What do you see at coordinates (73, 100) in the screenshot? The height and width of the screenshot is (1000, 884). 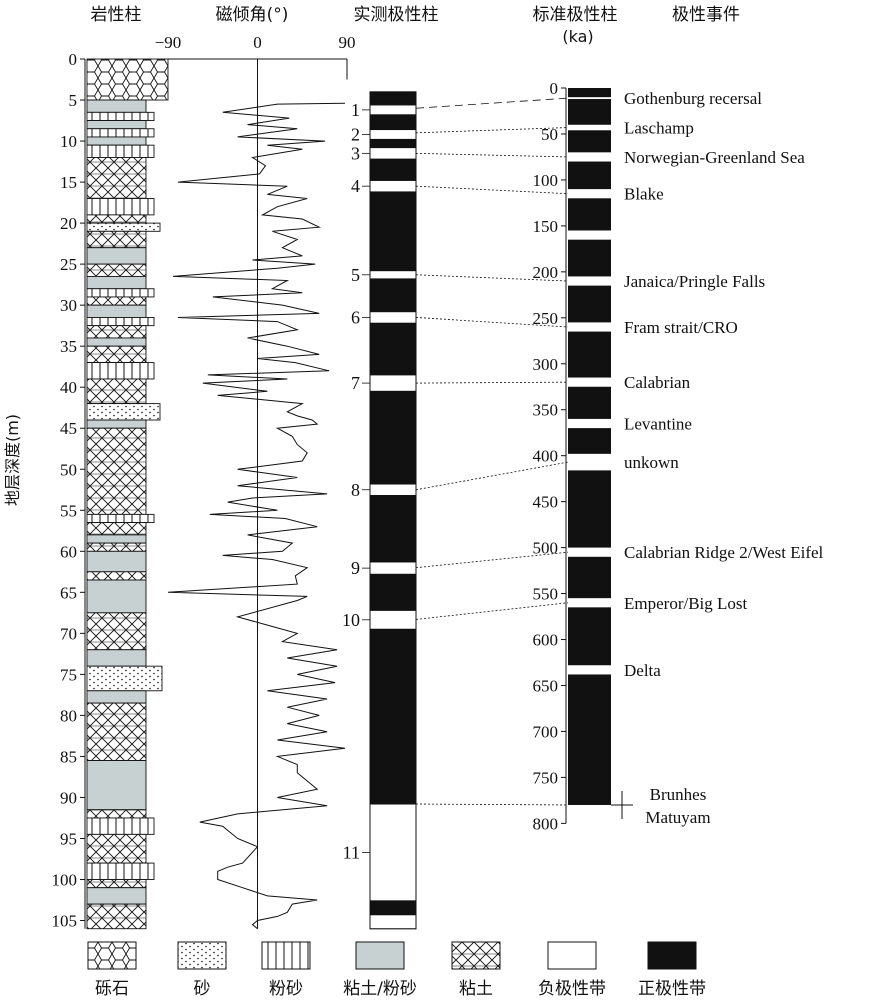 I see `depth-tick-label: 5` at bounding box center [73, 100].